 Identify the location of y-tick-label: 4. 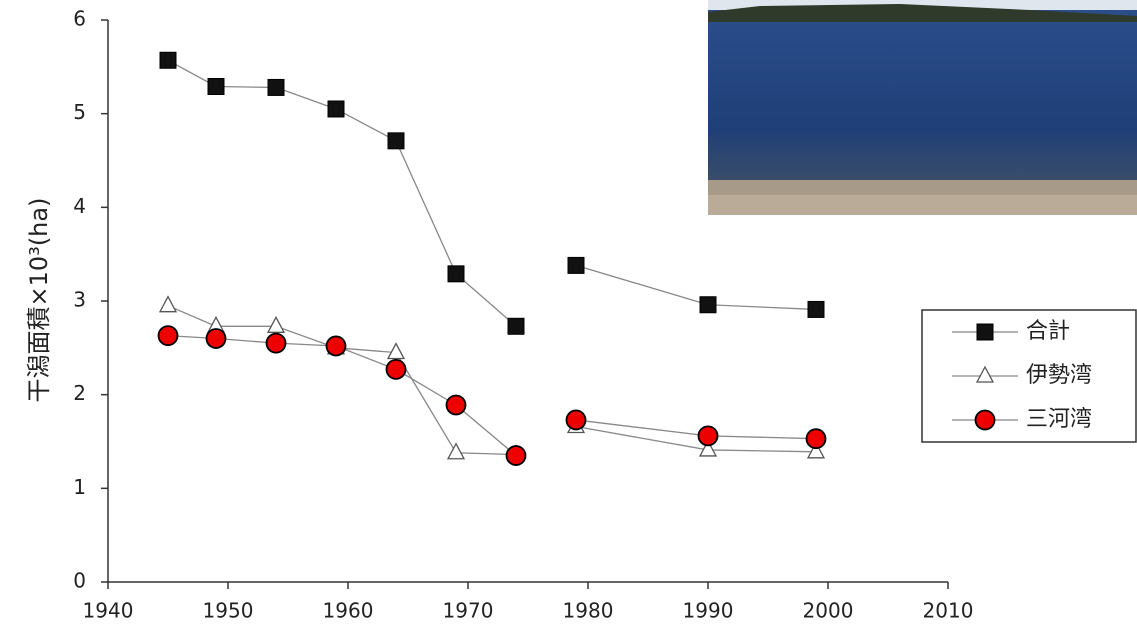
(79, 206).